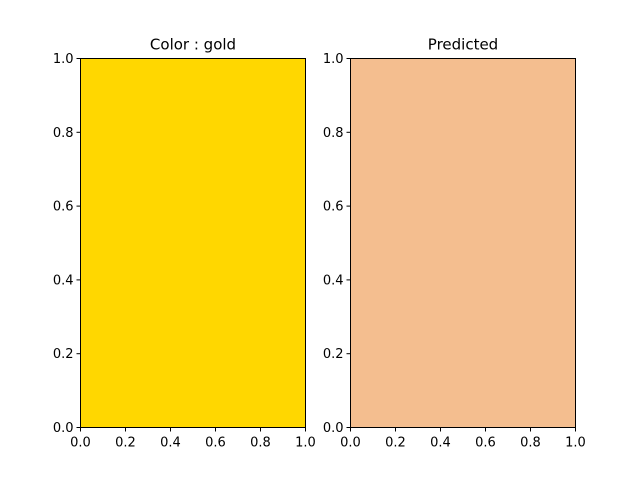  I want to click on right-x-tick-label: 0.2, so click(395, 443).